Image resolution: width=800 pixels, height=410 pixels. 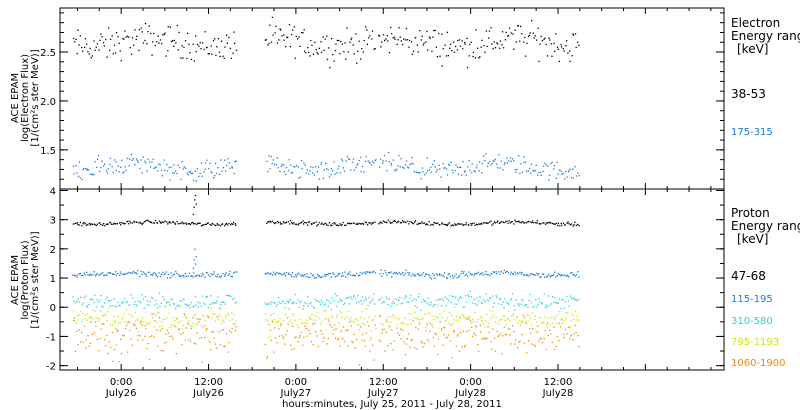 What do you see at coordinates (748, 276) in the screenshot?
I see `legend-bottom-47-68: 47-68` at bounding box center [748, 276].